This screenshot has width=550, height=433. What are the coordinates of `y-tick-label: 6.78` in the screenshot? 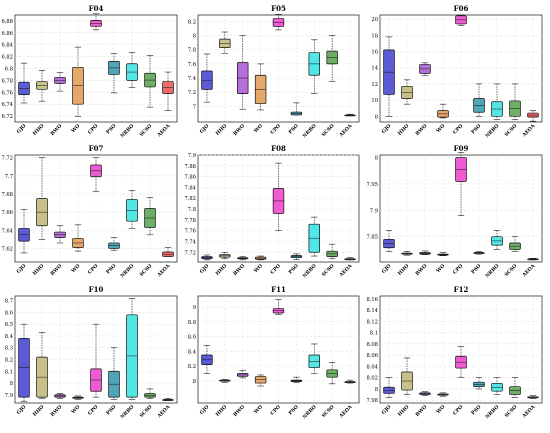 It's located at (7, 81).